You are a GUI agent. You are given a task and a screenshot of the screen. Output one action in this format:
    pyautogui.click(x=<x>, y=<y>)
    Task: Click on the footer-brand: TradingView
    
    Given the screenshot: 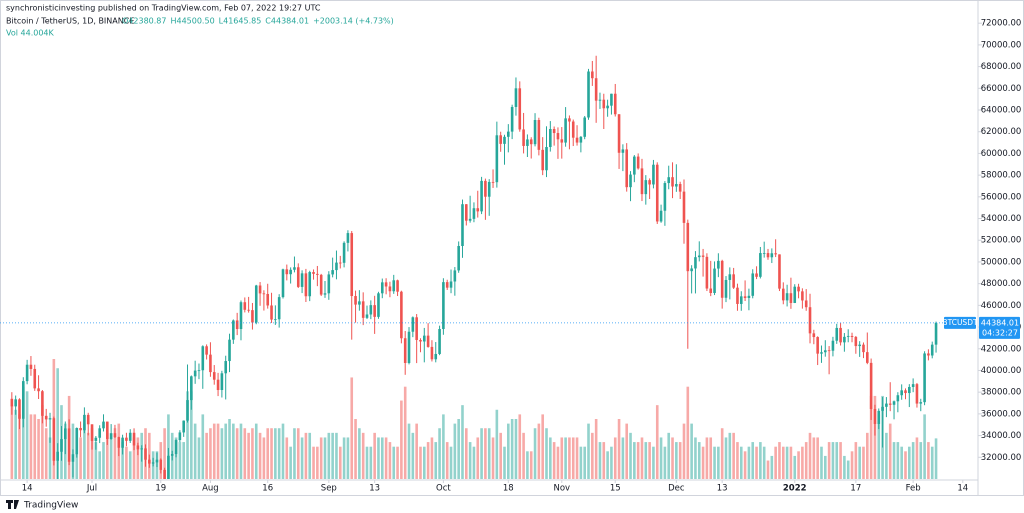 What is the action you would take?
    pyautogui.click(x=50, y=506)
    